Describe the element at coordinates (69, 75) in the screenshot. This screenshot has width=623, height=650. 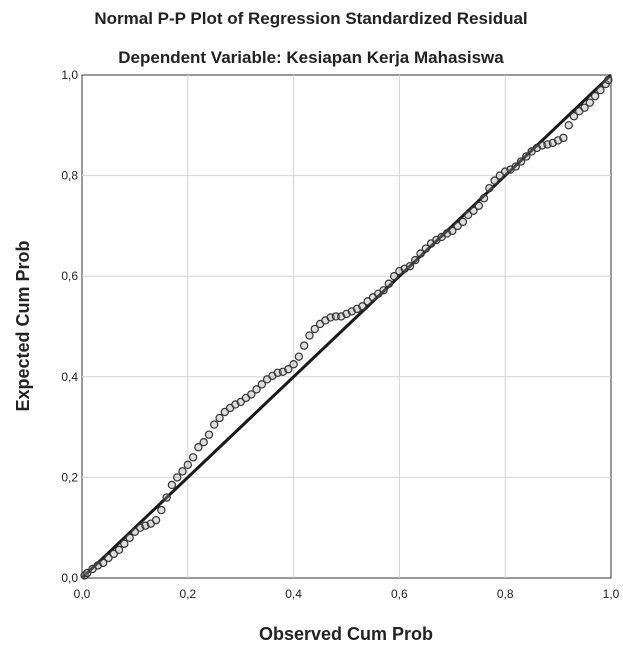
I see `y-tick-label-5: 1,0` at that location.